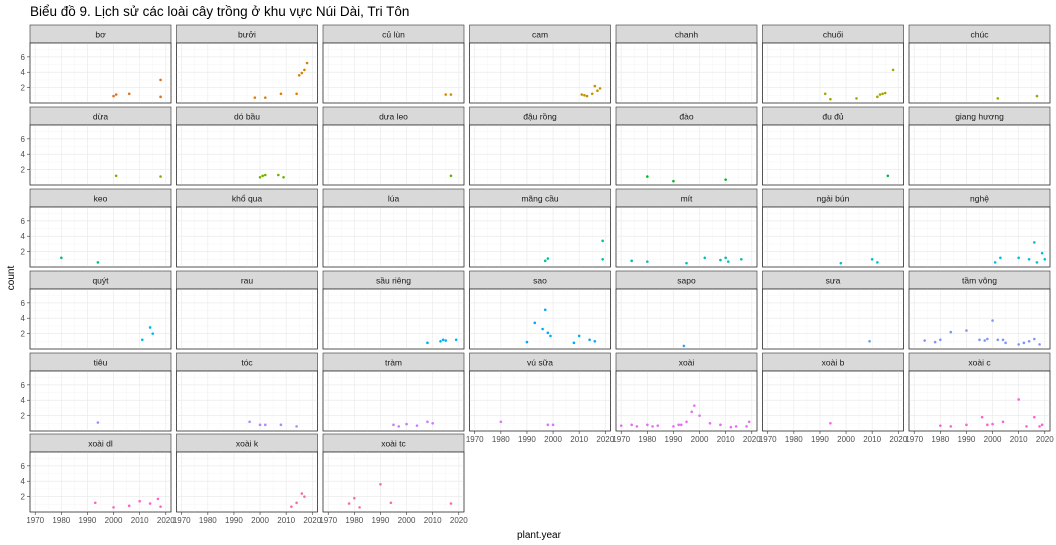 The height and width of the screenshot is (545, 1056). What do you see at coordinates (686, 281) in the screenshot?
I see `facet-label: sapo` at bounding box center [686, 281].